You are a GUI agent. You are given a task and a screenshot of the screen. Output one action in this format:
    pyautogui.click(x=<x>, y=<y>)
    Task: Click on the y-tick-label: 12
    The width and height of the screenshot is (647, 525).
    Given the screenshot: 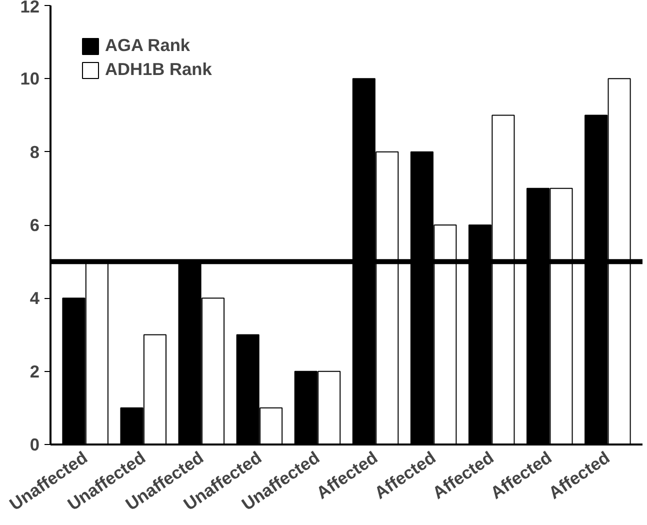 What is the action you would take?
    pyautogui.click(x=30, y=8)
    